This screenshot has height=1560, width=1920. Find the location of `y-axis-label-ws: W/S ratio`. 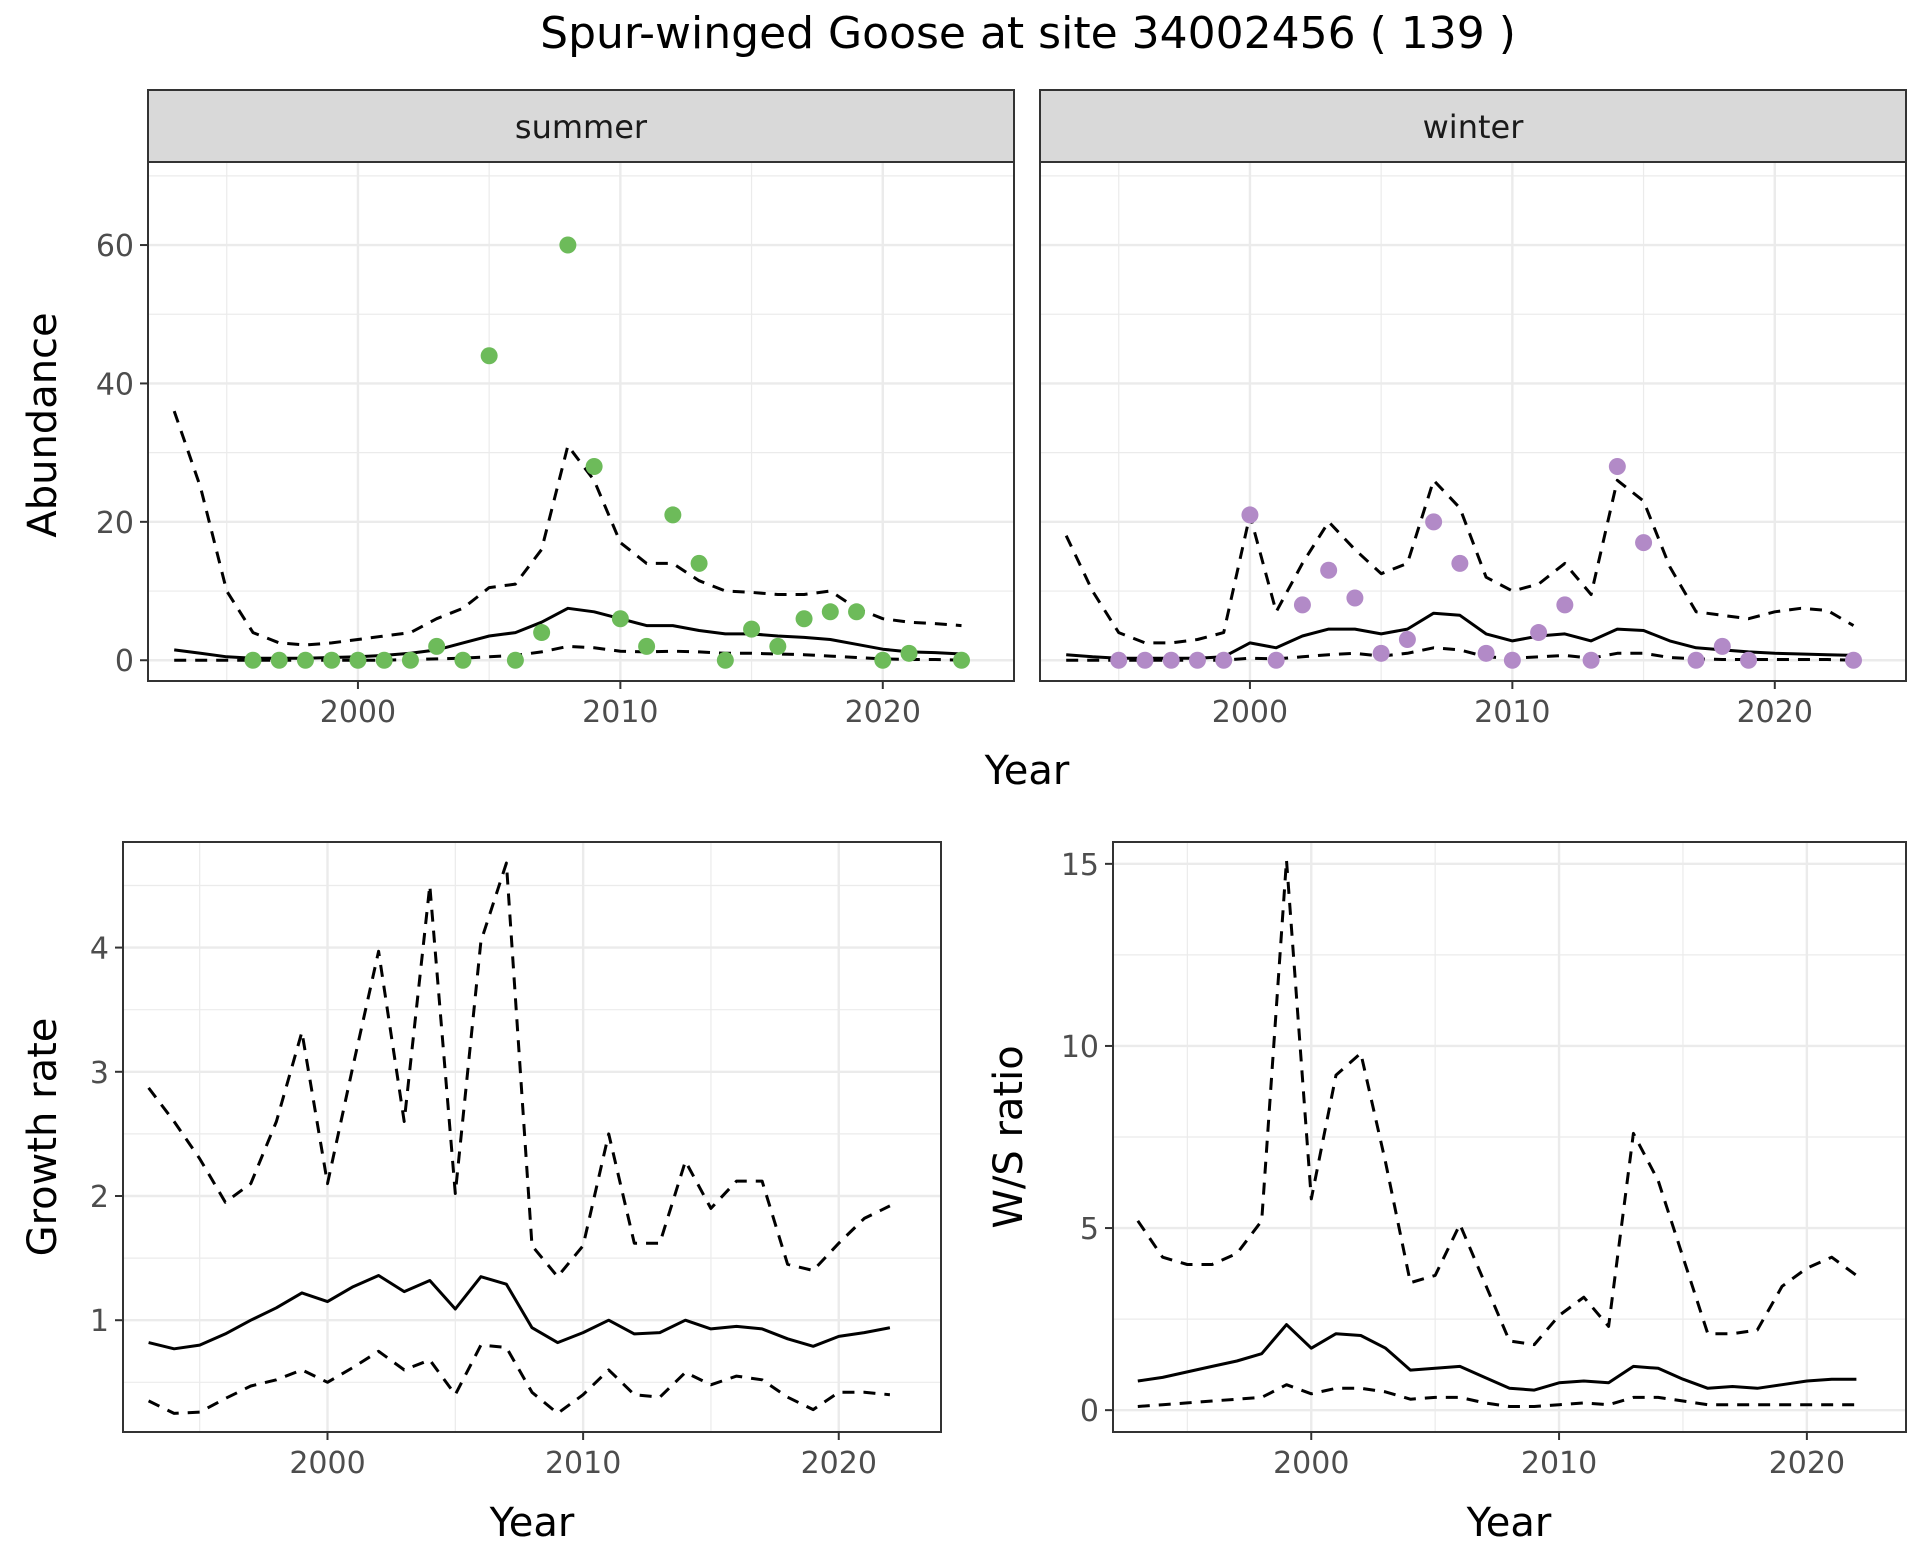

y-axis-label-ws: W/S ratio is located at coordinates (1009, 1136).